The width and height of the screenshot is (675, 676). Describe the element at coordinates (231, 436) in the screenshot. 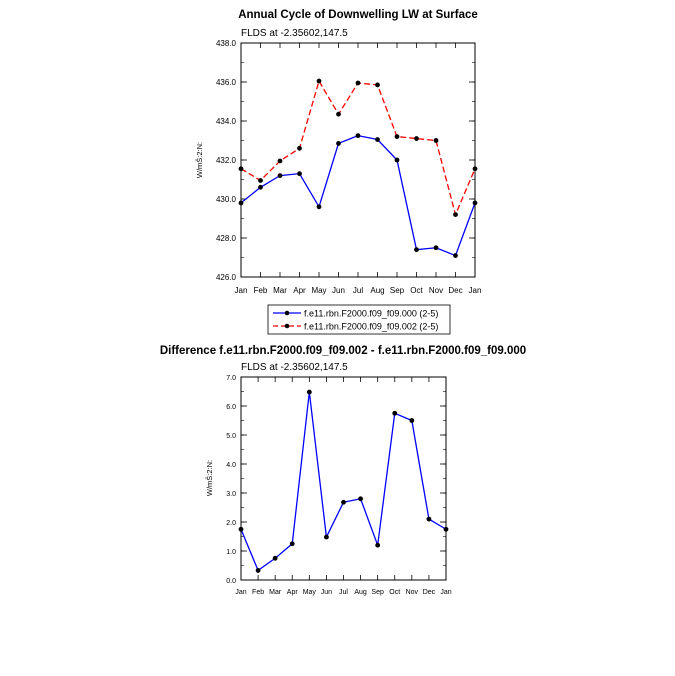

I see `y-tick-label: 5.0` at that location.